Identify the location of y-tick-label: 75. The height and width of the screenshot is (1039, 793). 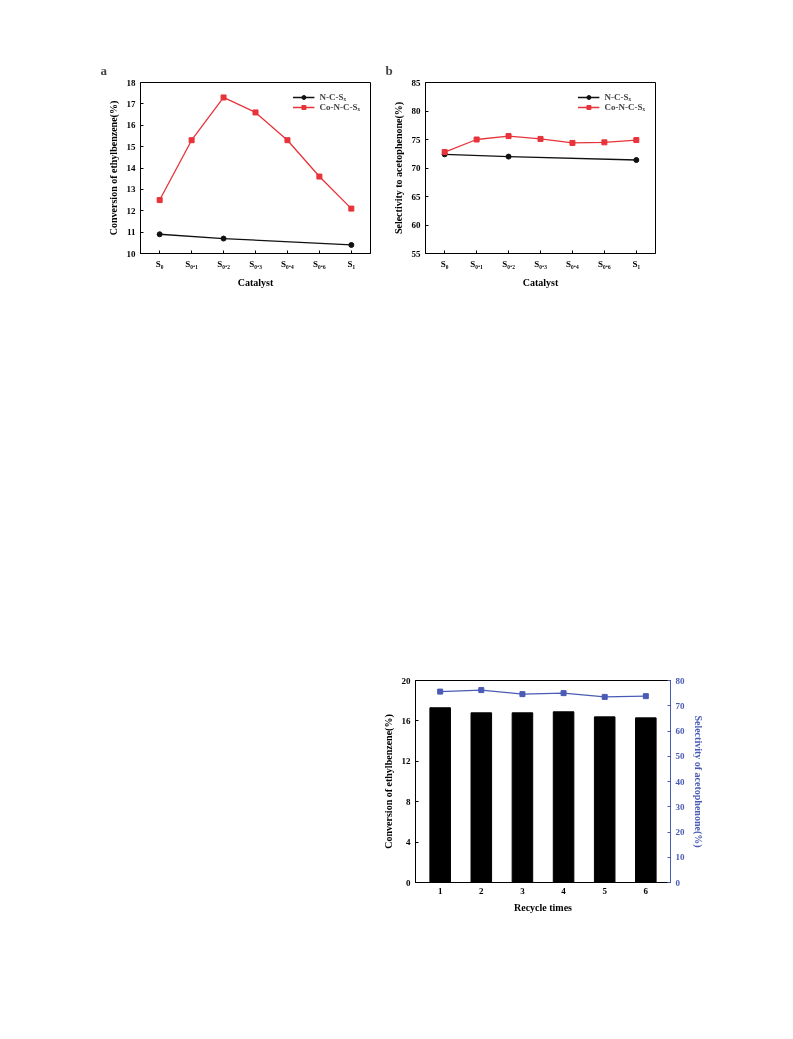
(416, 139).